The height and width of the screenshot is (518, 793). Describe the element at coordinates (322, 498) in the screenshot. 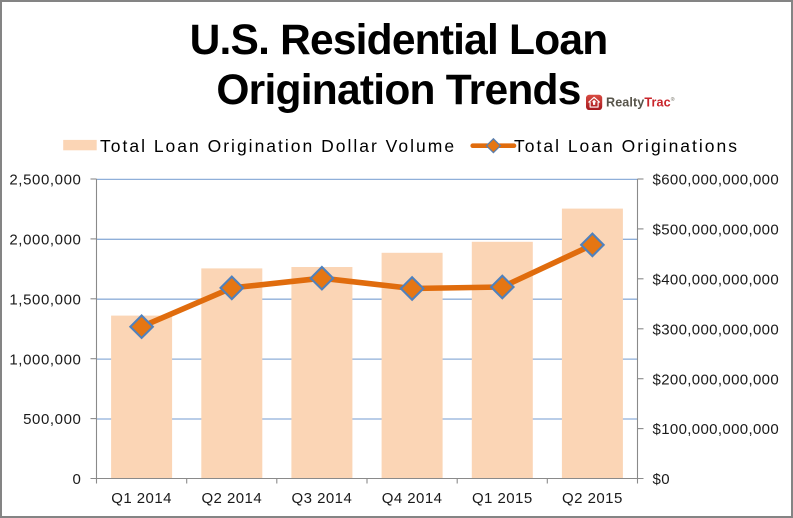

I see `svg-text: Q3 2014` at that location.